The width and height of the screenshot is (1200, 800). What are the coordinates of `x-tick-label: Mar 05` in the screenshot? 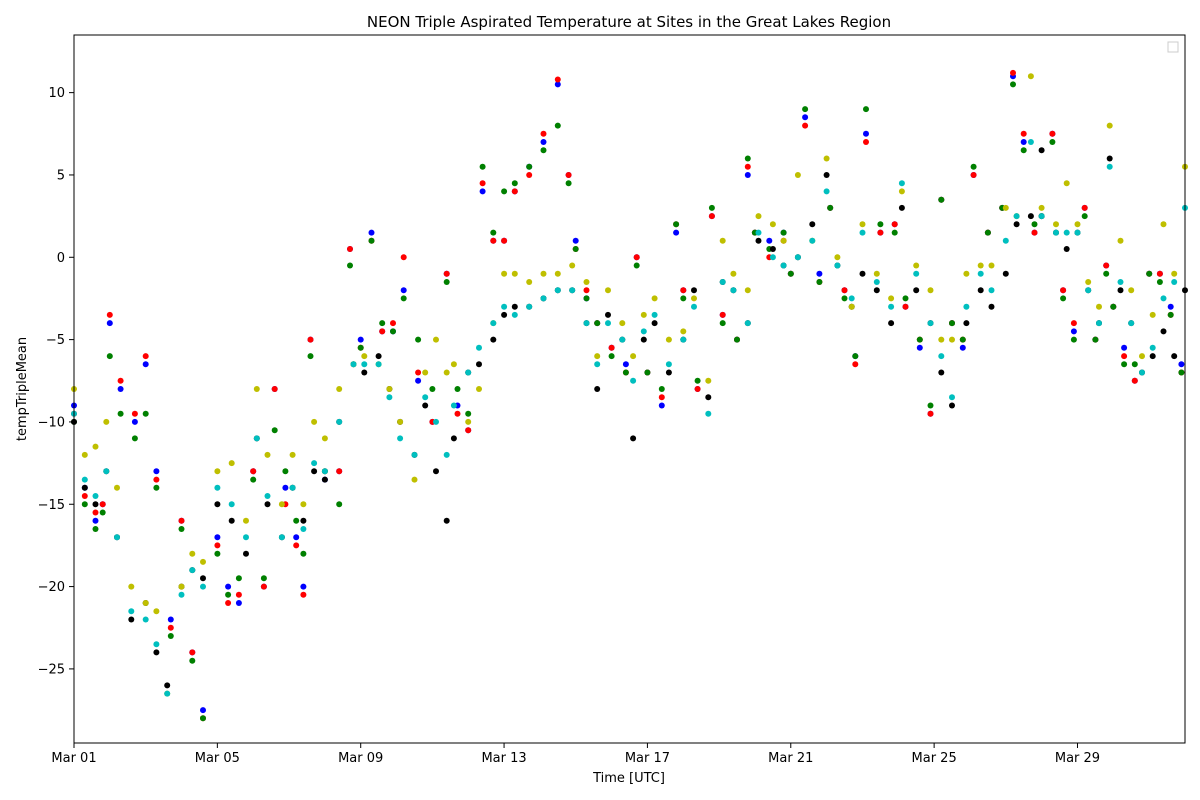 It's located at (217, 758).